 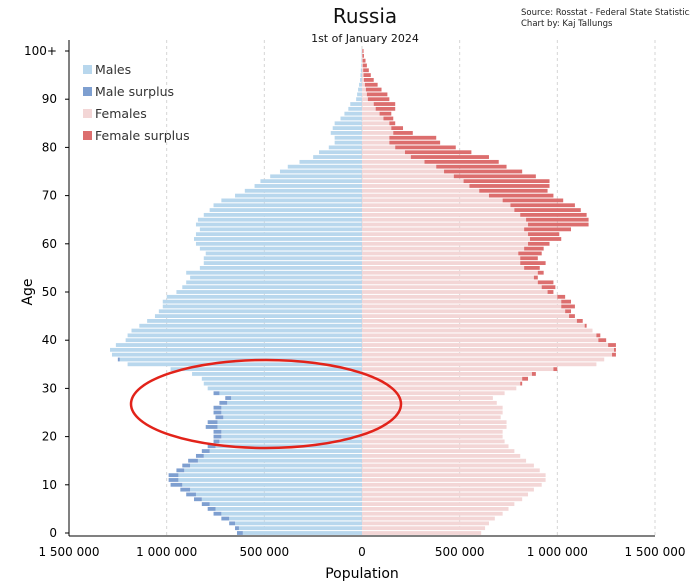 What do you see at coordinates (557, 552) in the screenshot?
I see `x-tick-label: 1 000 000` at bounding box center [557, 552].